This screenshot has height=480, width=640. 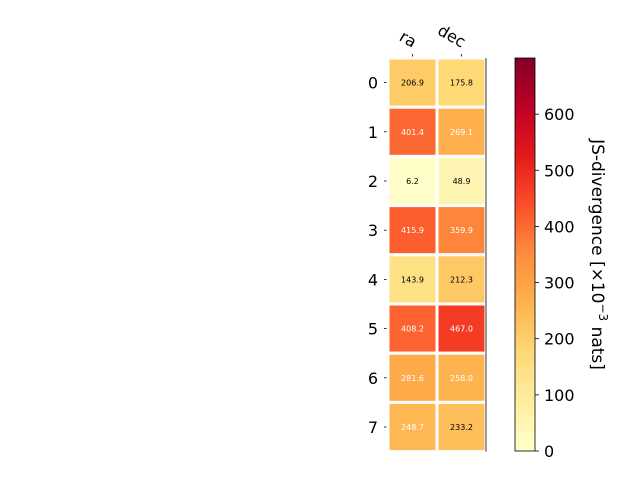 What do you see at coordinates (432, 39) in the screenshot?
I see `column-labels: ra dec` at bounding box center [432, 39].